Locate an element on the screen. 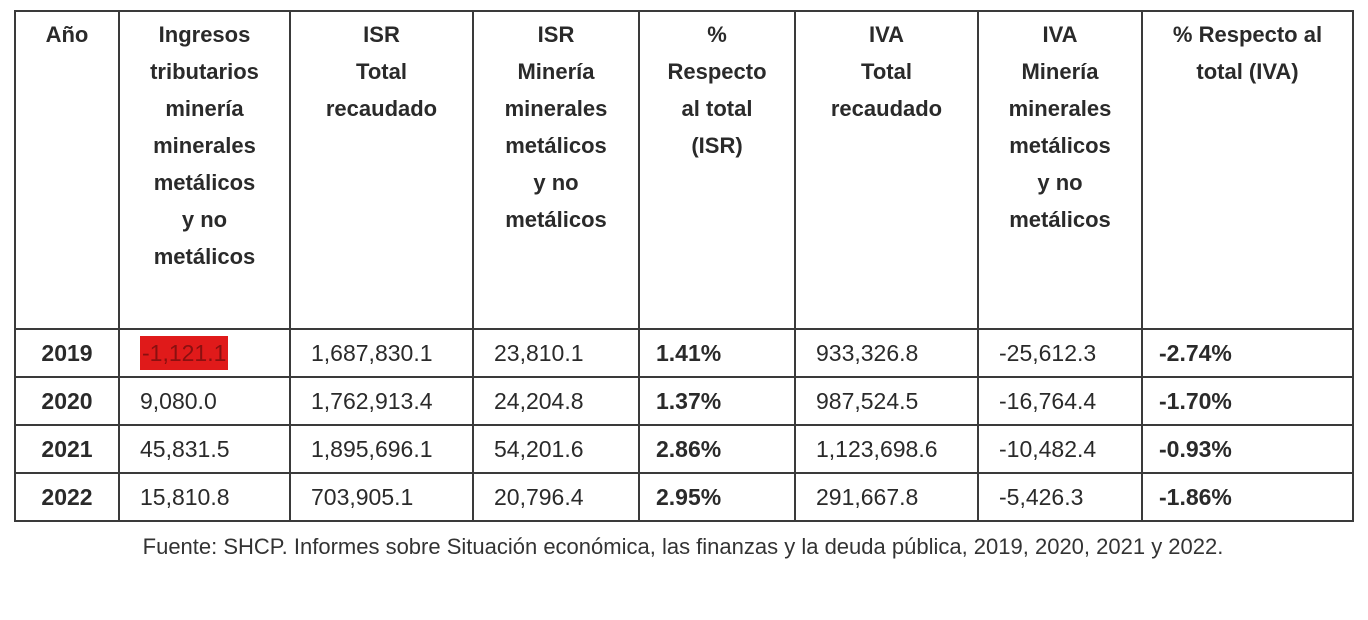  cell-pct-iva: -2.74% is located at coordinates (1247, 353).